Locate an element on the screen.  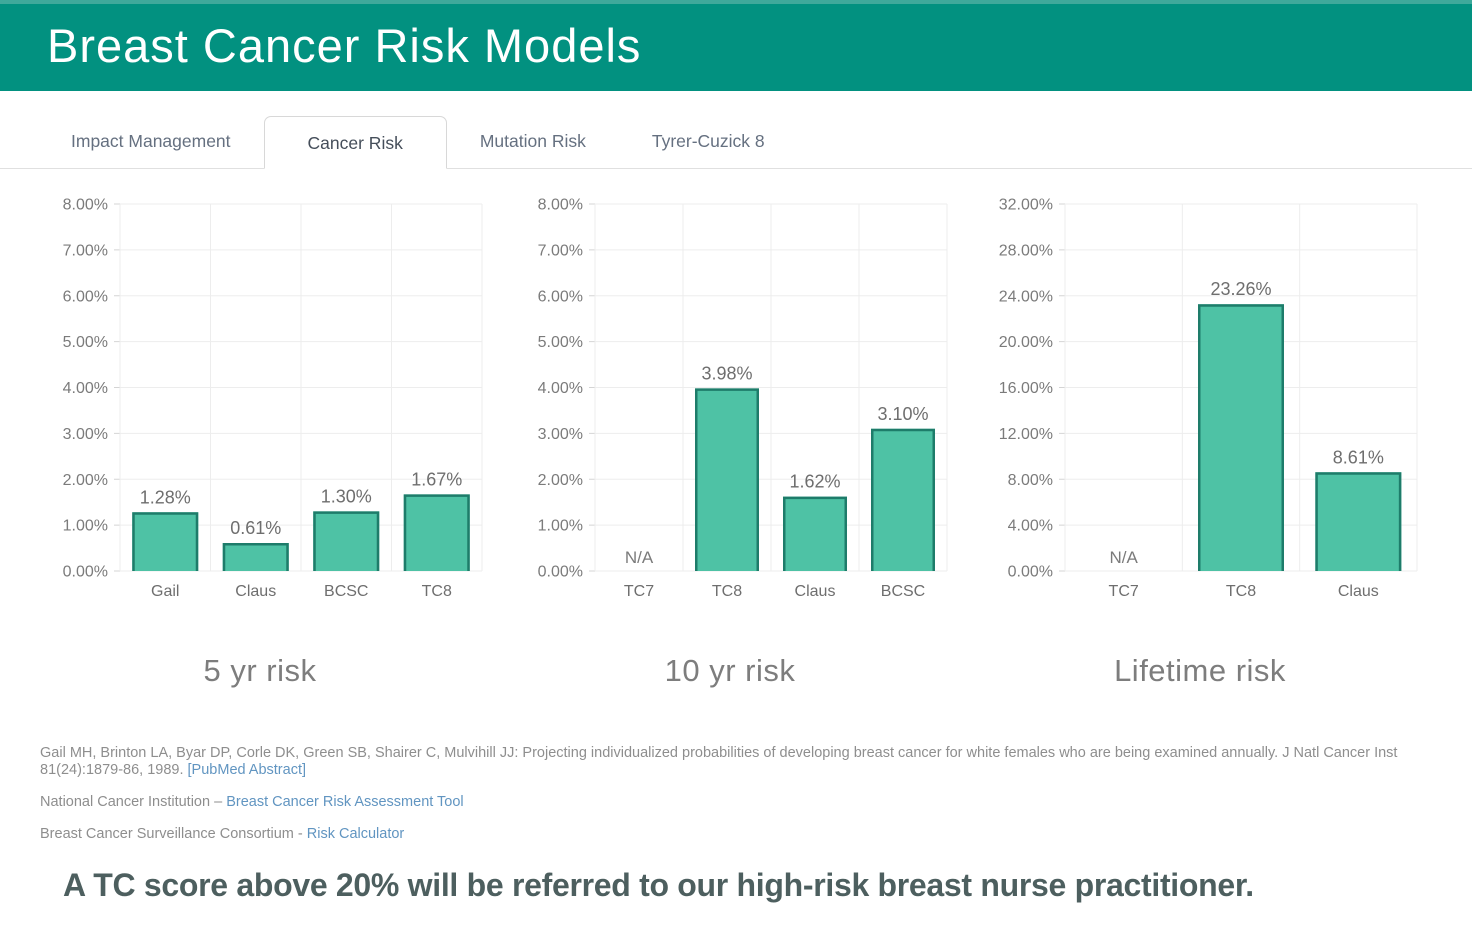
chart-title-10-yr-risk: 10 yr risk is located at coordinates (730, 670).